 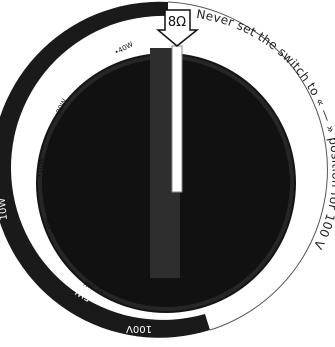 I want to click on inner-label-10w: •10W, so click(x=41, y=168).